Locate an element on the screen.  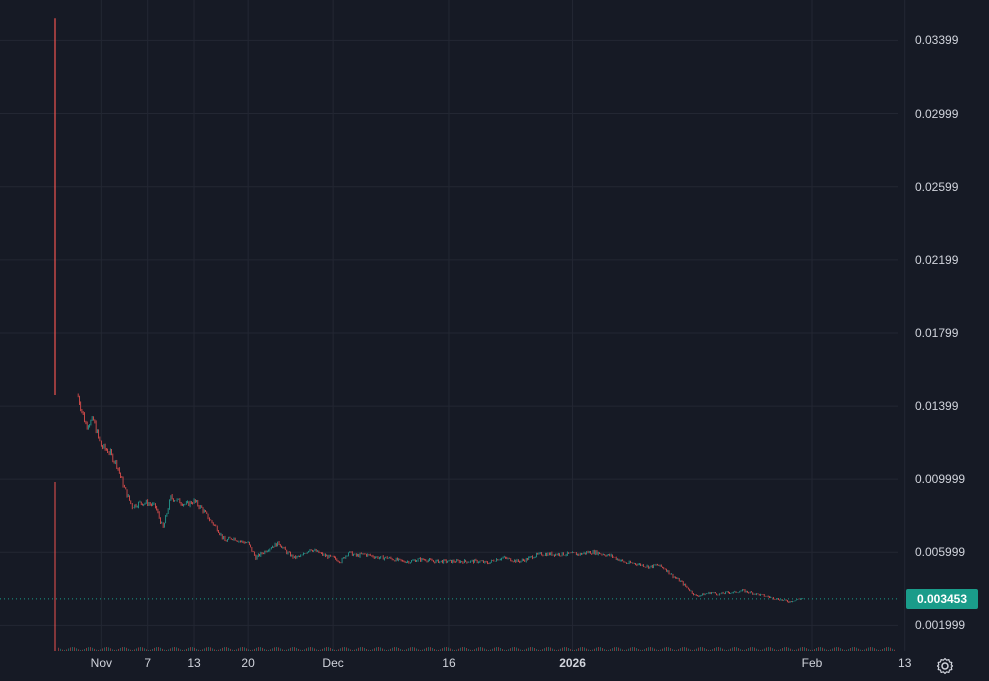
x-tick-label: Feb is located at coordinates (812, 663).